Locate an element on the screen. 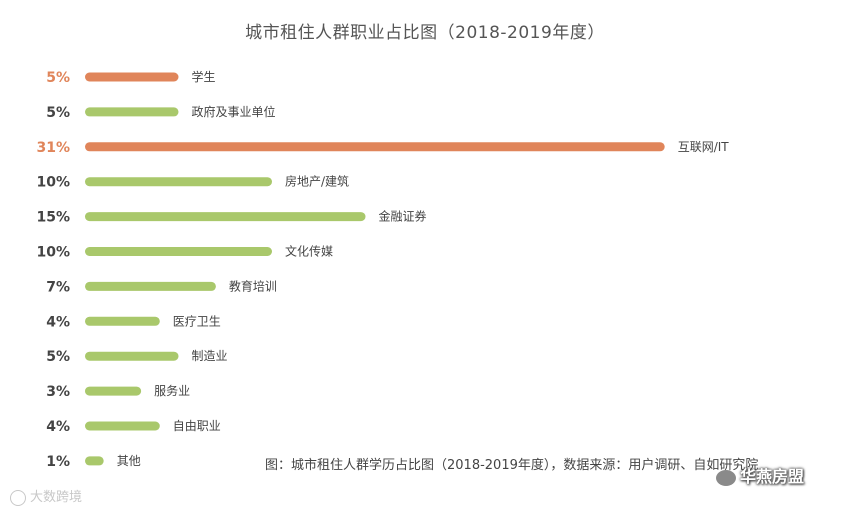 The height and width of the screenshot is (511, 850). category-label: 房地产/建筑 is located at coordinates (317, 181).